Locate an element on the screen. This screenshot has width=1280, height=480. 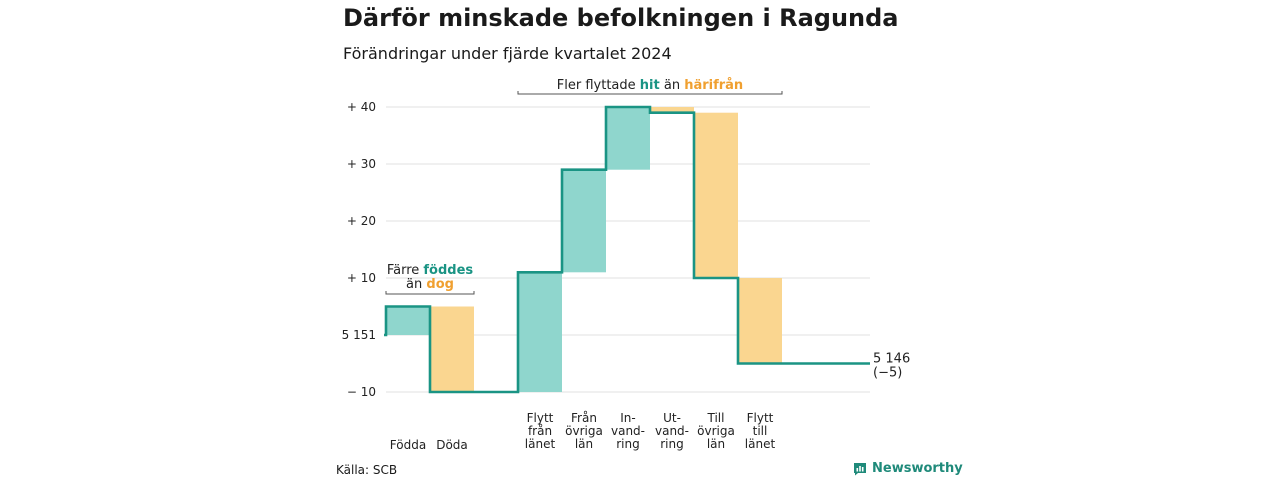
chart-title: Därför minskade befolkningen i Ragunda is located at coordinates (621, 18).